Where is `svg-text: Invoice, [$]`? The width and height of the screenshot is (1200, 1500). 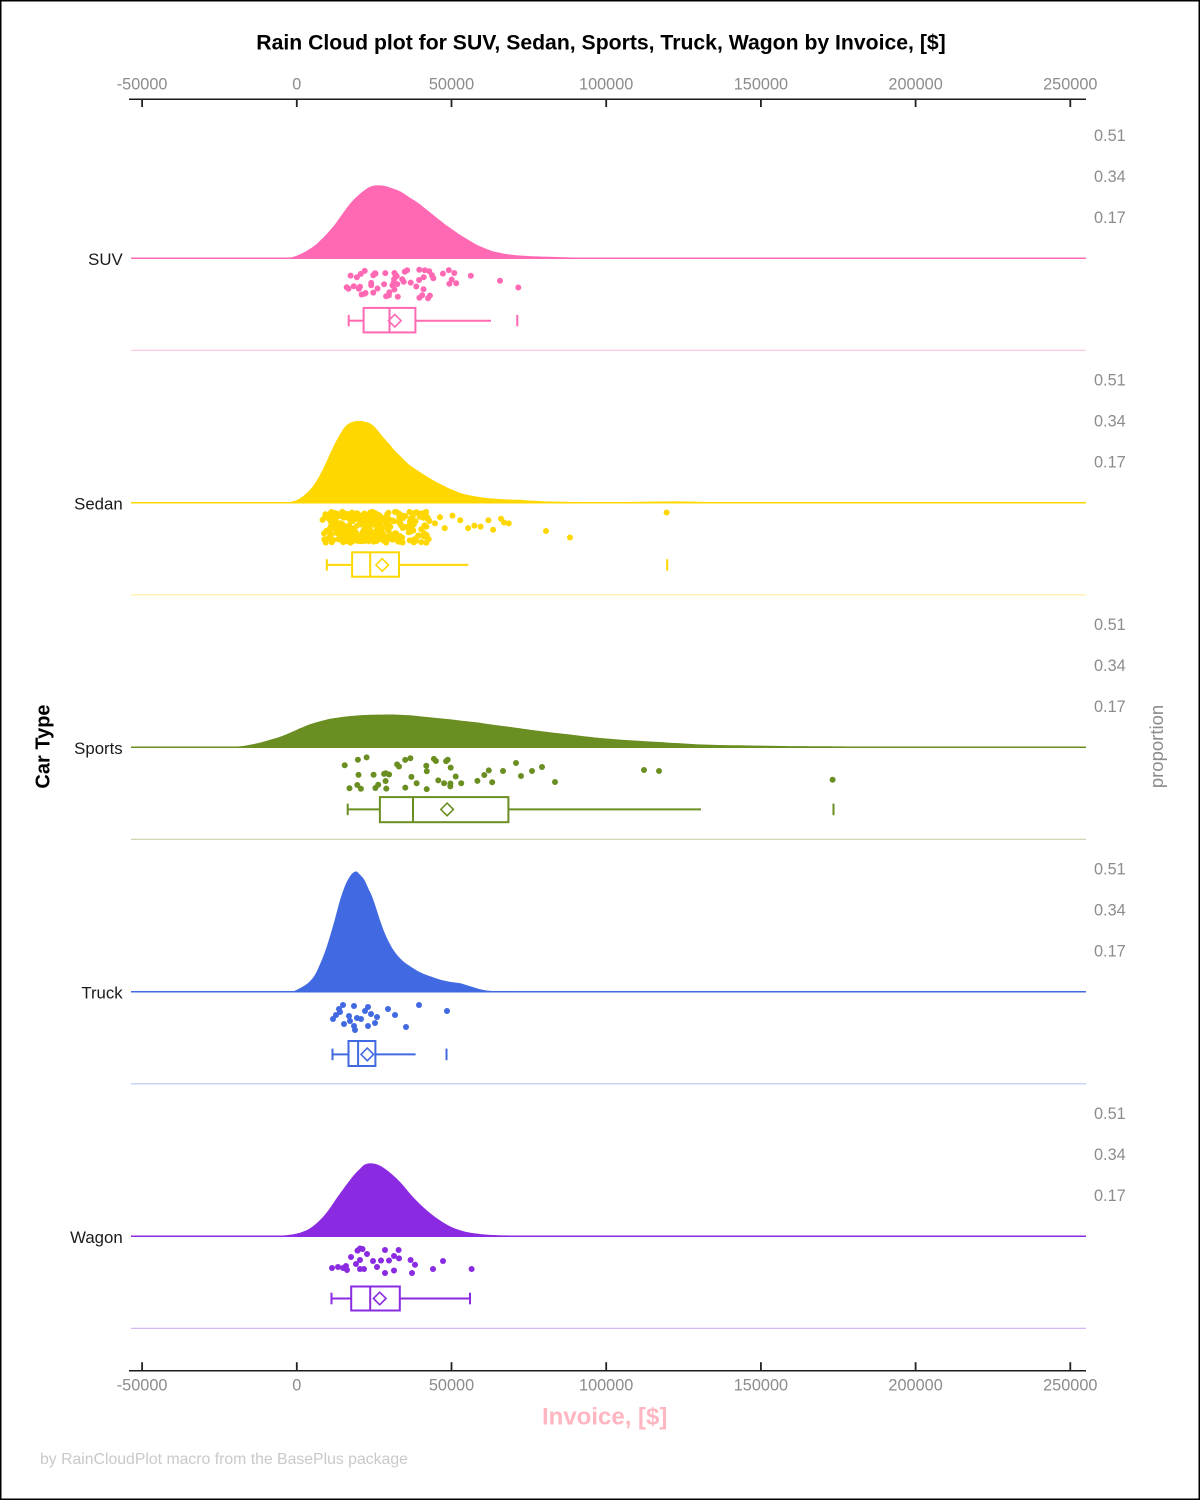 svg-text: Invoice, [$] is located at coordinates (604, 1417).